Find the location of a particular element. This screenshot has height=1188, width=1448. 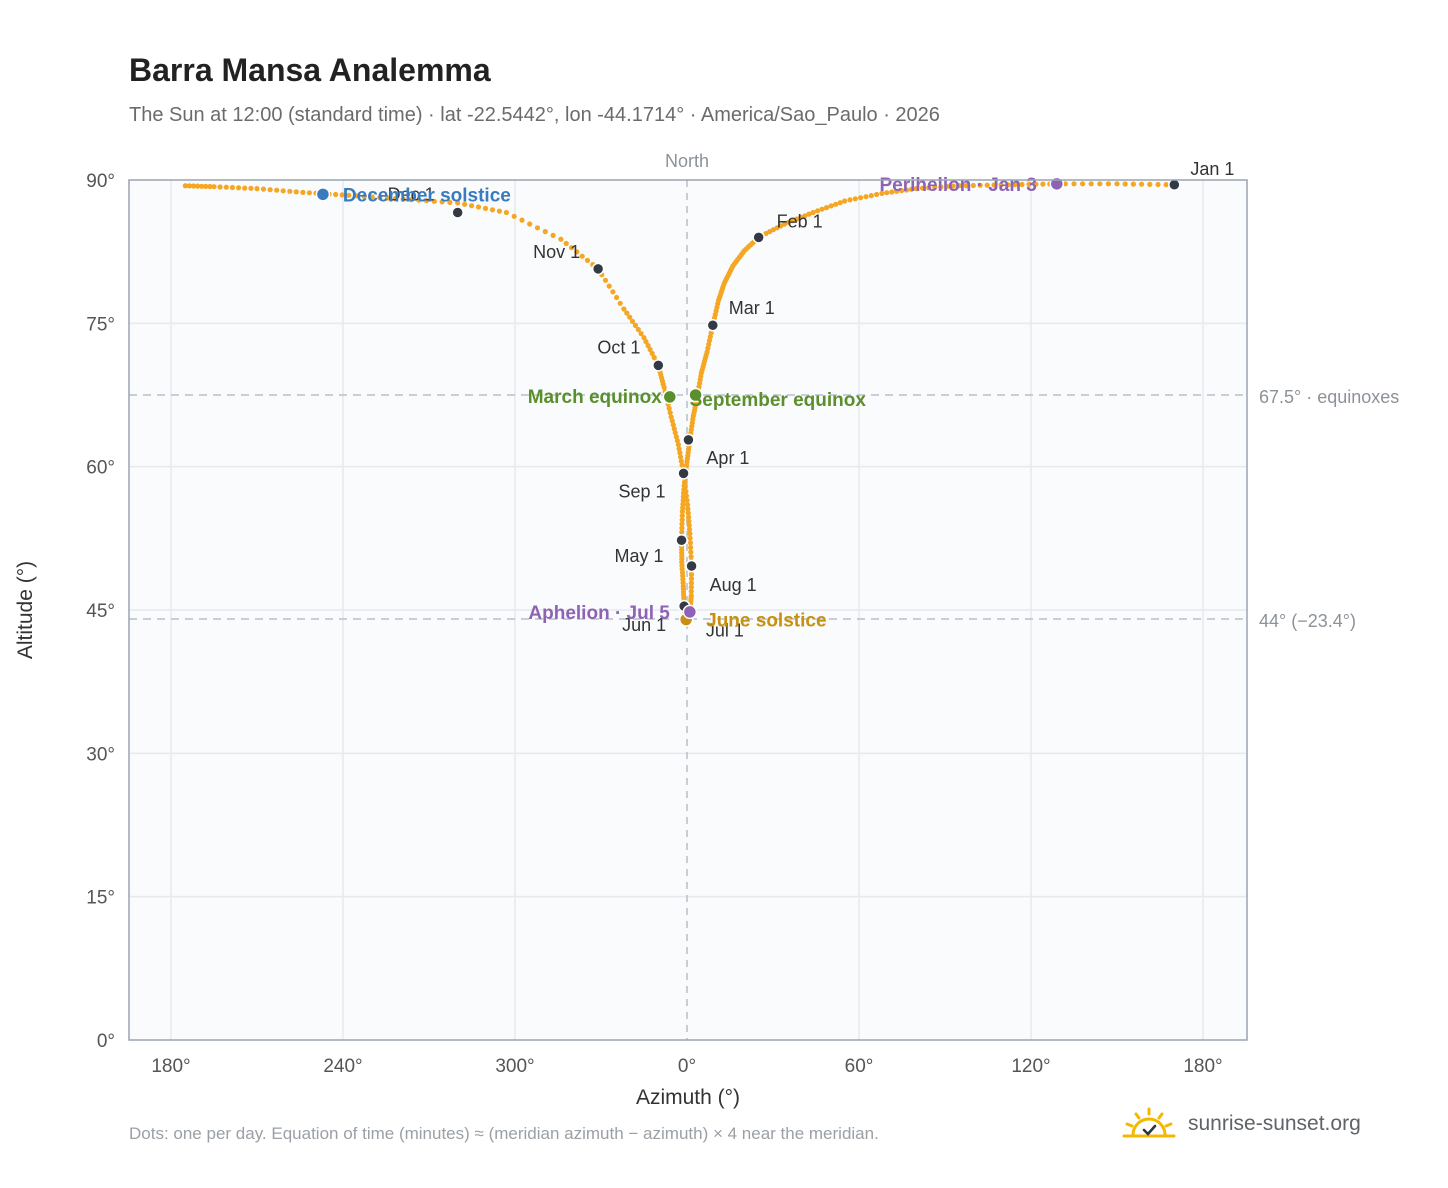

month-label: Jun 1 is located at coordinates (644, 625).